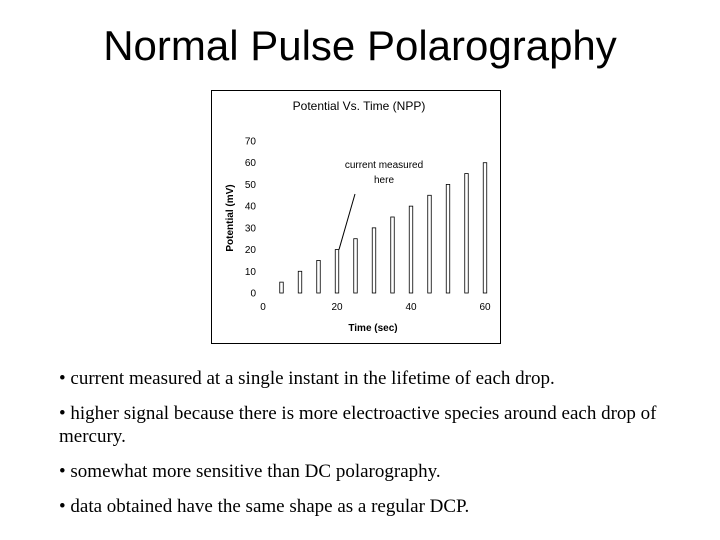 The image size is (720, 540). Describe the element at coordinates (251, 250) in the screenshot. I see `y-tick-label: 20` at that location.